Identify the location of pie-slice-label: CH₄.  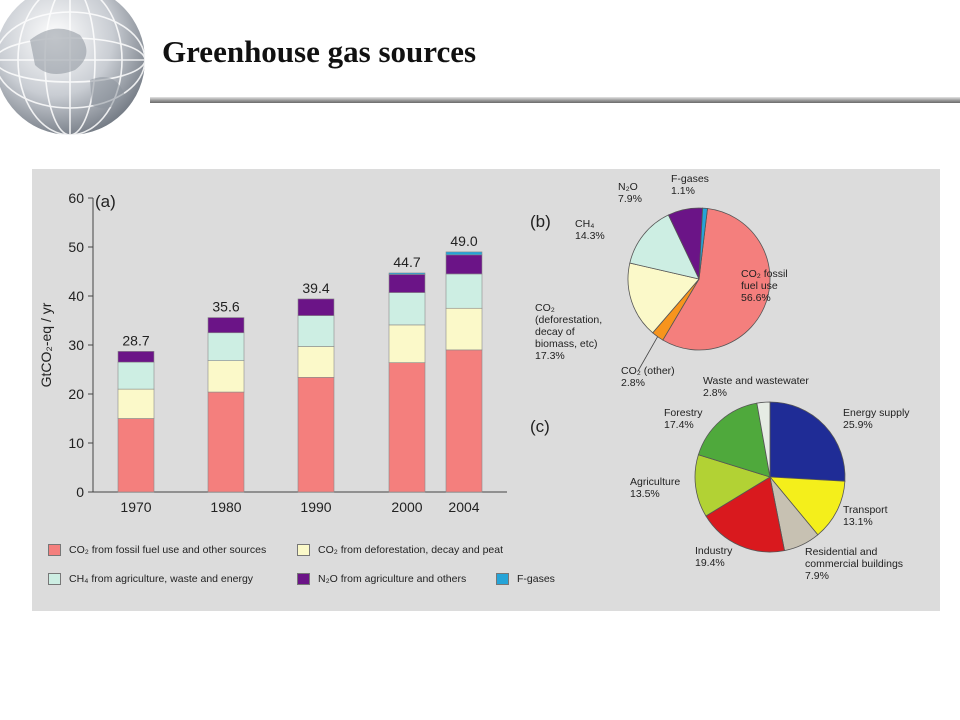
(584, 224).